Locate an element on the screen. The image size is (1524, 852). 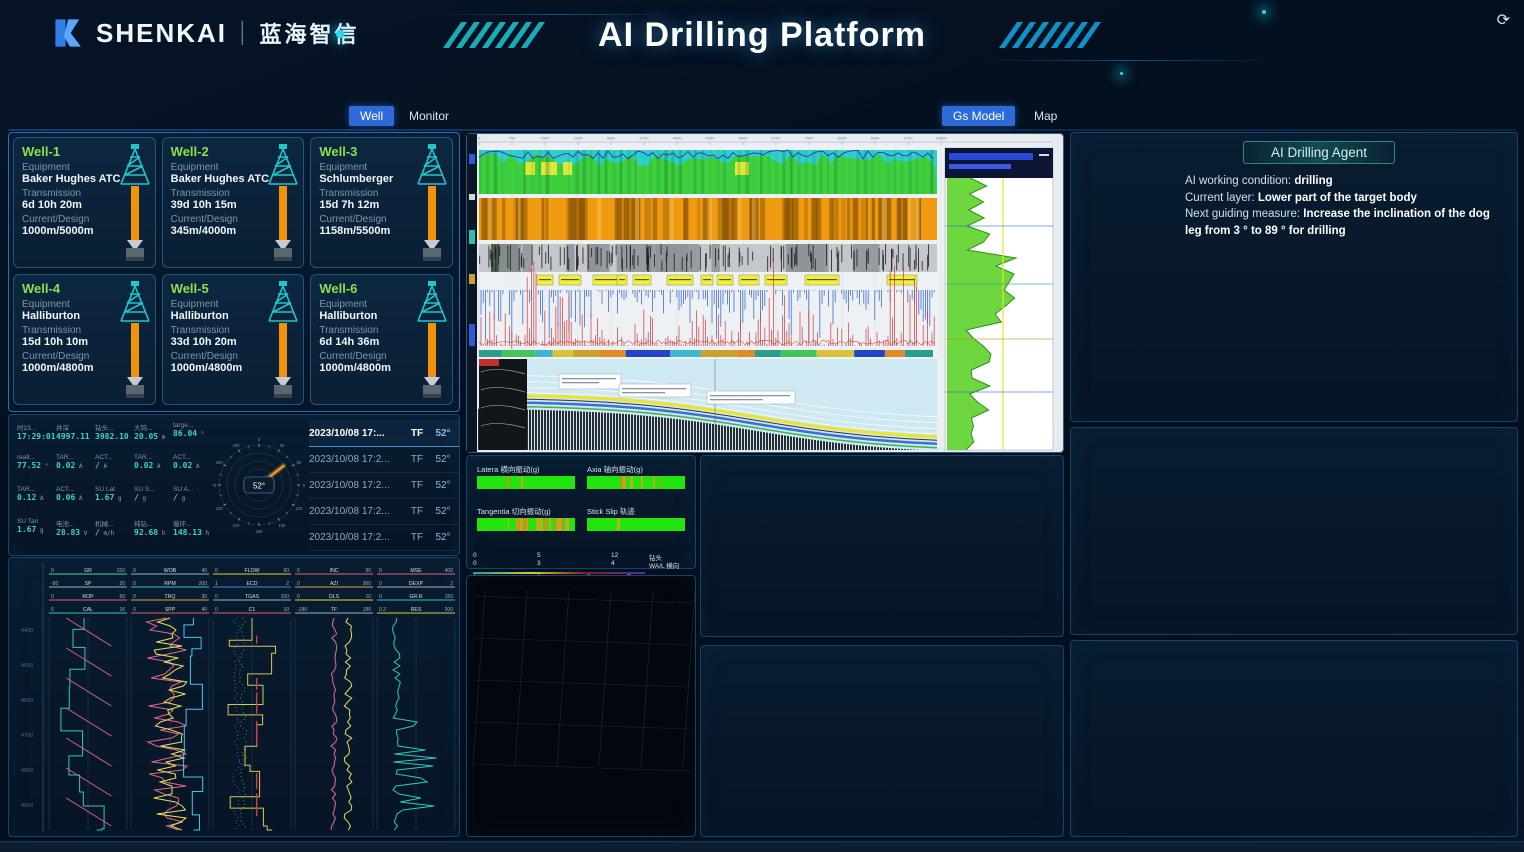
svg-text: 2 is located at coordinates (451, 584).